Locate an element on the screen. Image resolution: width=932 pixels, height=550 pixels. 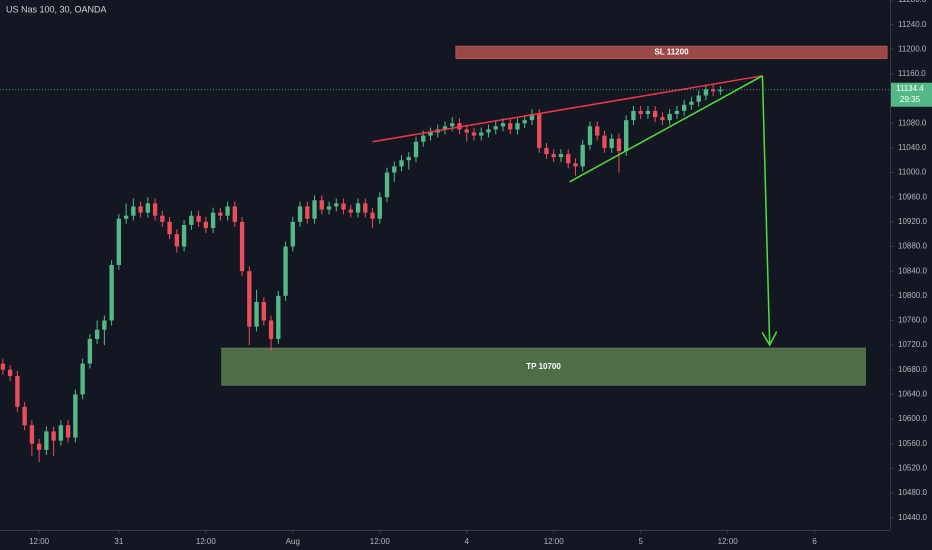
x-tick-label: 31 is located at coordinates (118, 541).